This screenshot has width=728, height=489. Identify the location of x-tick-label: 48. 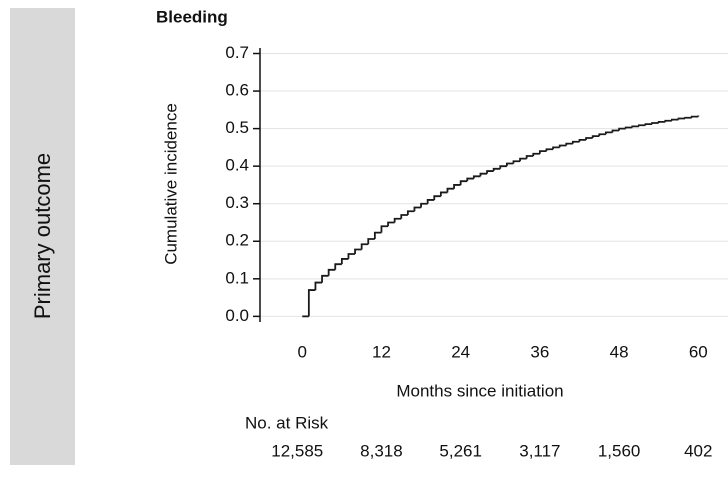
(619, 351).